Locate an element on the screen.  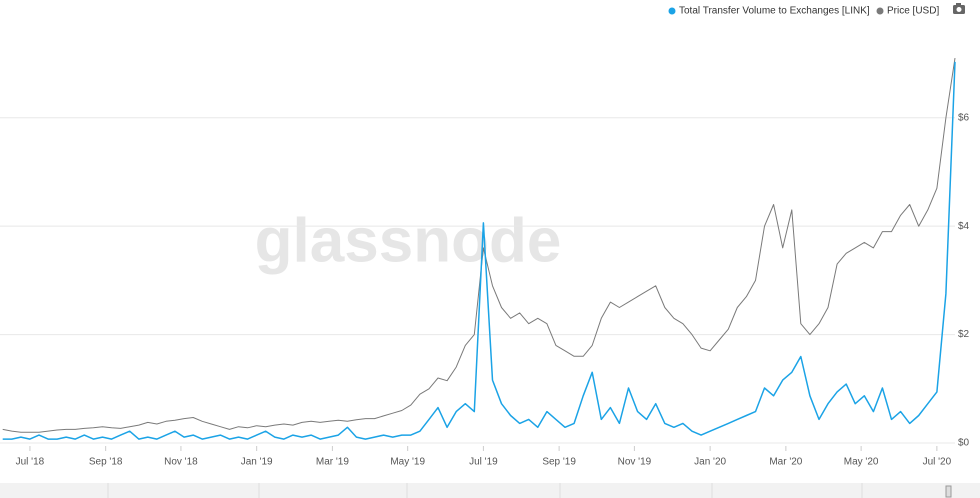
navigator is located at coordinates (490, 490).